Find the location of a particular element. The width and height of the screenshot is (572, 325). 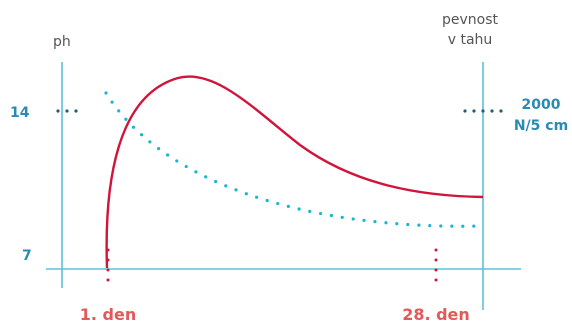

right-axis-label-line-2: v tahu is located at coordinates (470, 40).